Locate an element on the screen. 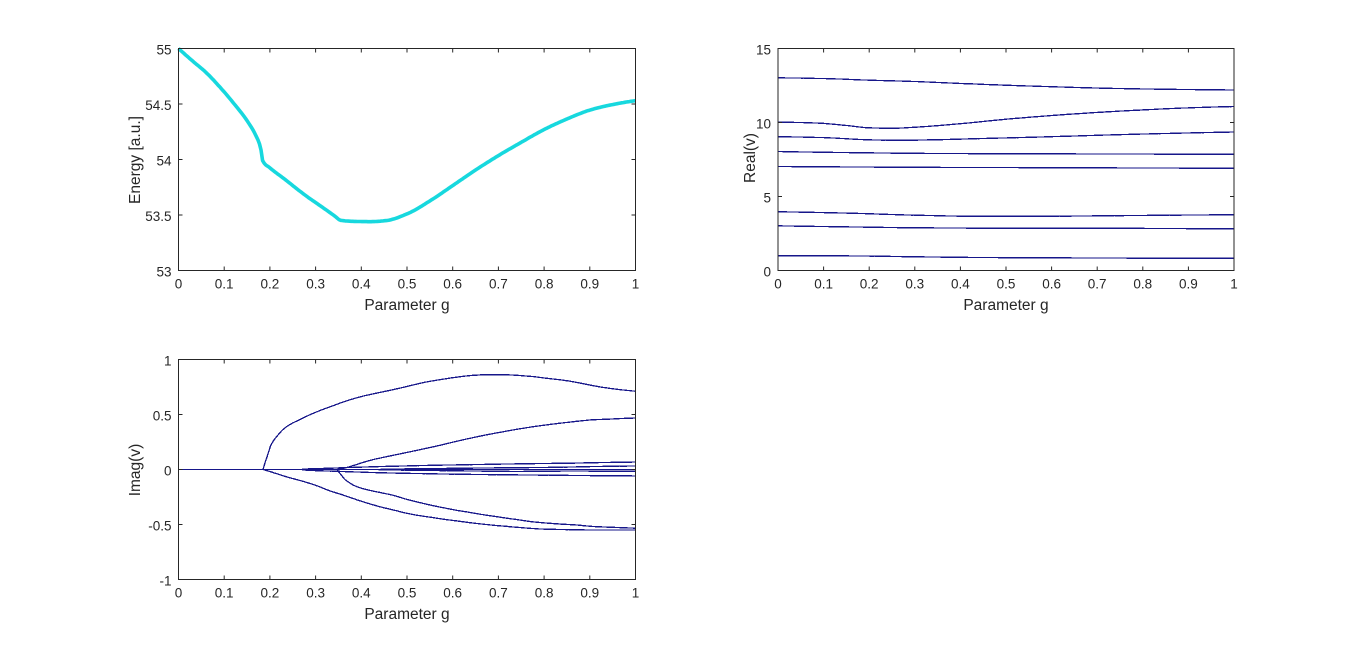  svg-text: -0.5 is located at coordinates (159, 526).